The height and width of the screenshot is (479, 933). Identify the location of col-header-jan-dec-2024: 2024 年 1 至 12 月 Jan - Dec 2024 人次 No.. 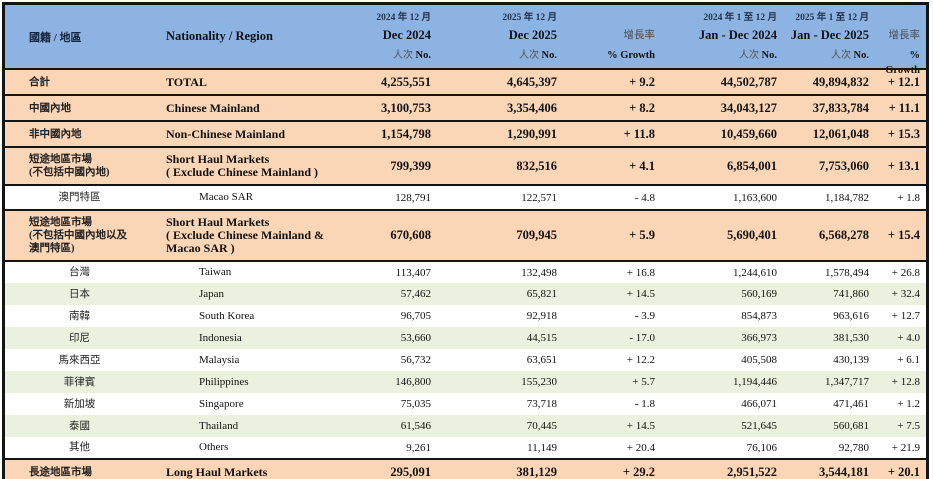
(722, 37).